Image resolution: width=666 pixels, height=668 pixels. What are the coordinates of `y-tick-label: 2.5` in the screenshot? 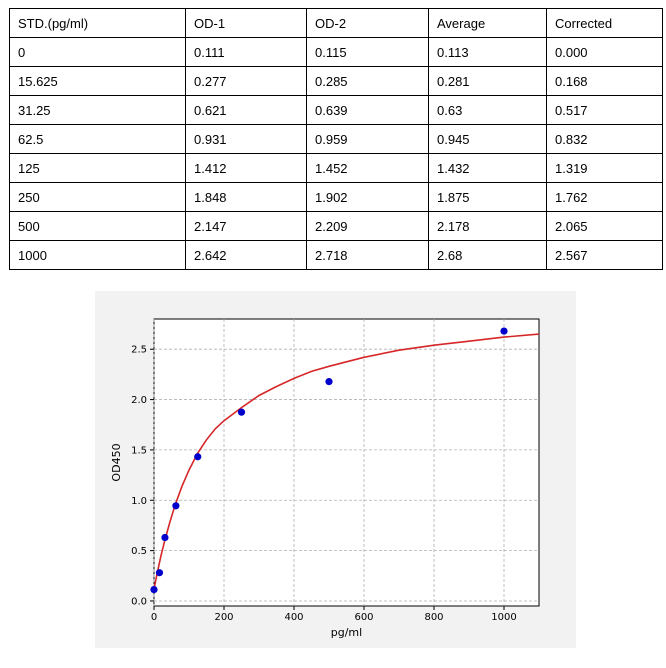 It's located at (139, 350).